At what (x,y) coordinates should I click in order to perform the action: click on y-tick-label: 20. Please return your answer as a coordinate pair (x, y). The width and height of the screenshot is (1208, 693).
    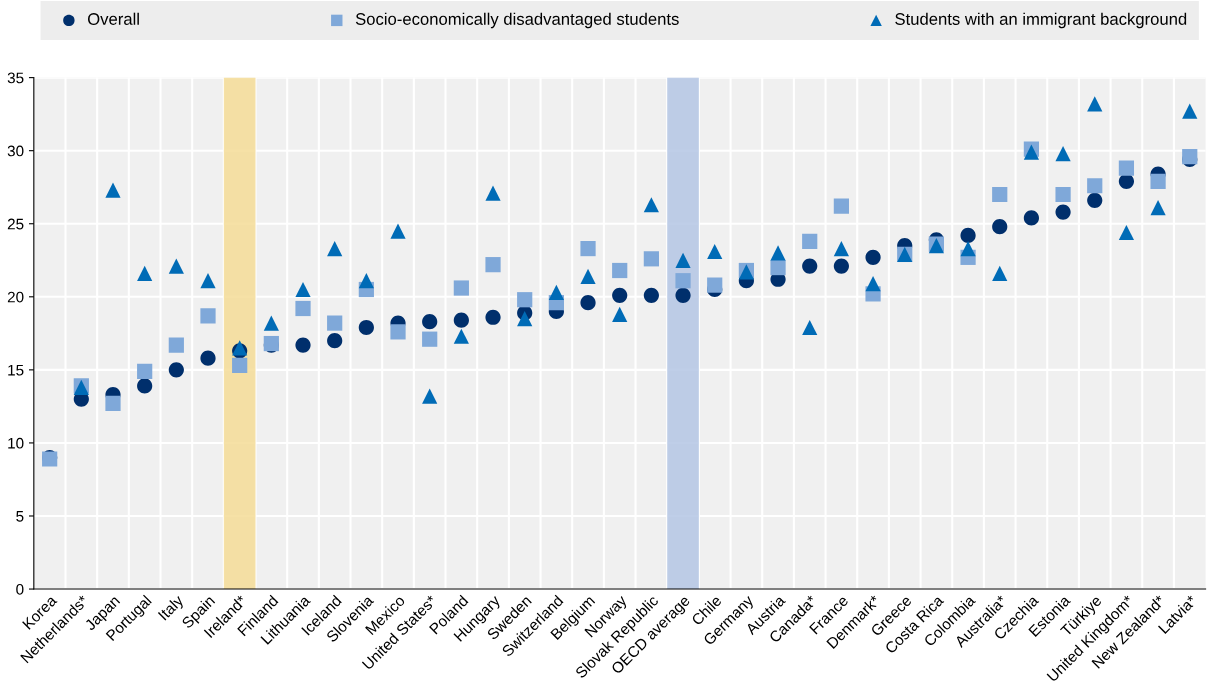
    Looking at the image, I should click on (15, 297).